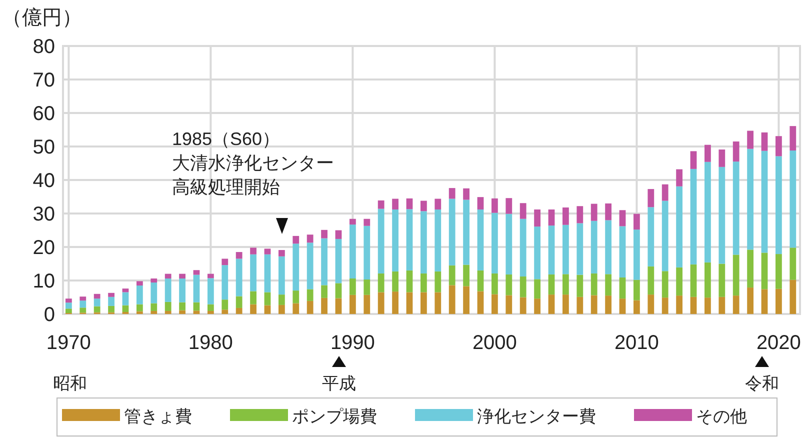  I want to click on y-tick-label: 10, so click(43, 281).